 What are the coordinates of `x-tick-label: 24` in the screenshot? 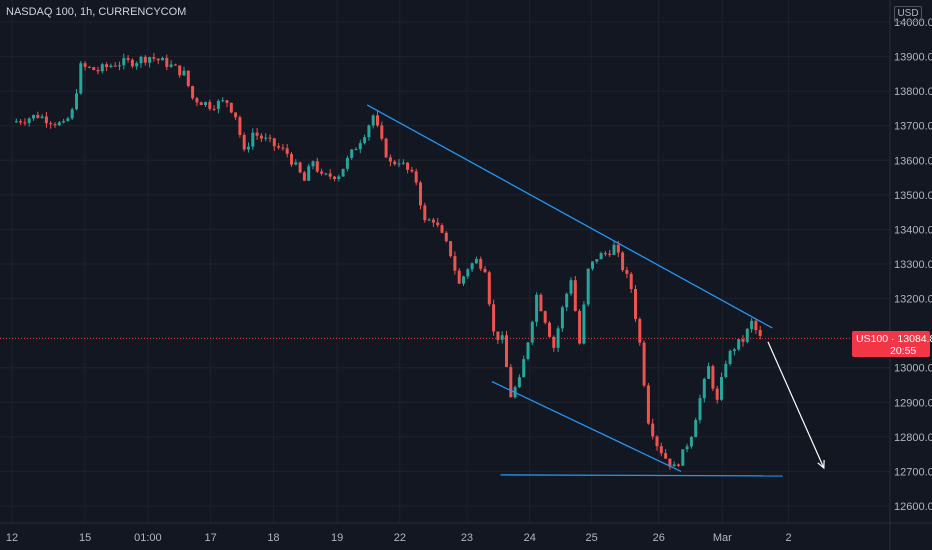 It's located at (530, 538).